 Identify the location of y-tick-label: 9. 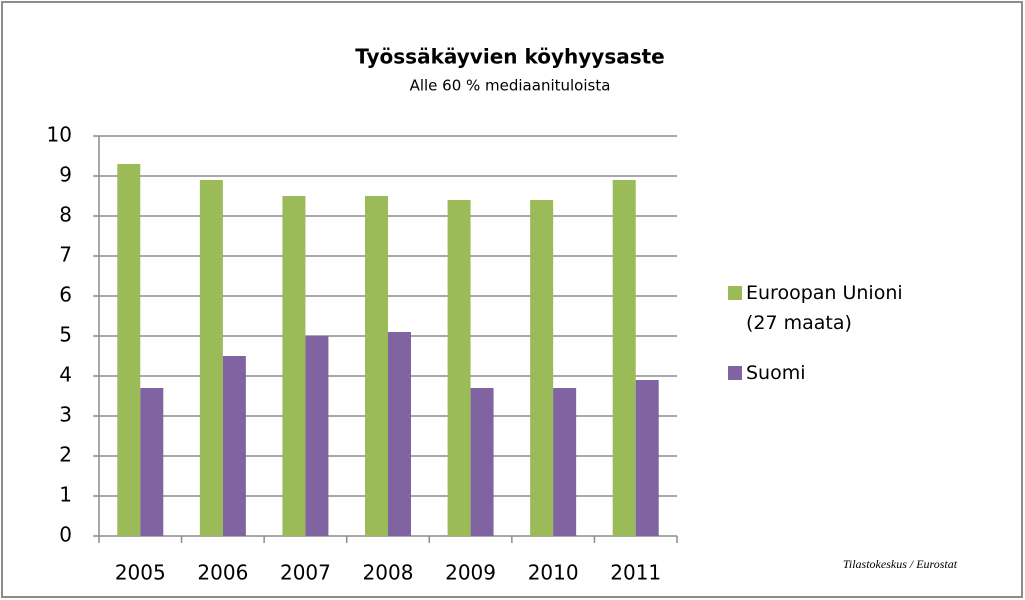
(65, 175).